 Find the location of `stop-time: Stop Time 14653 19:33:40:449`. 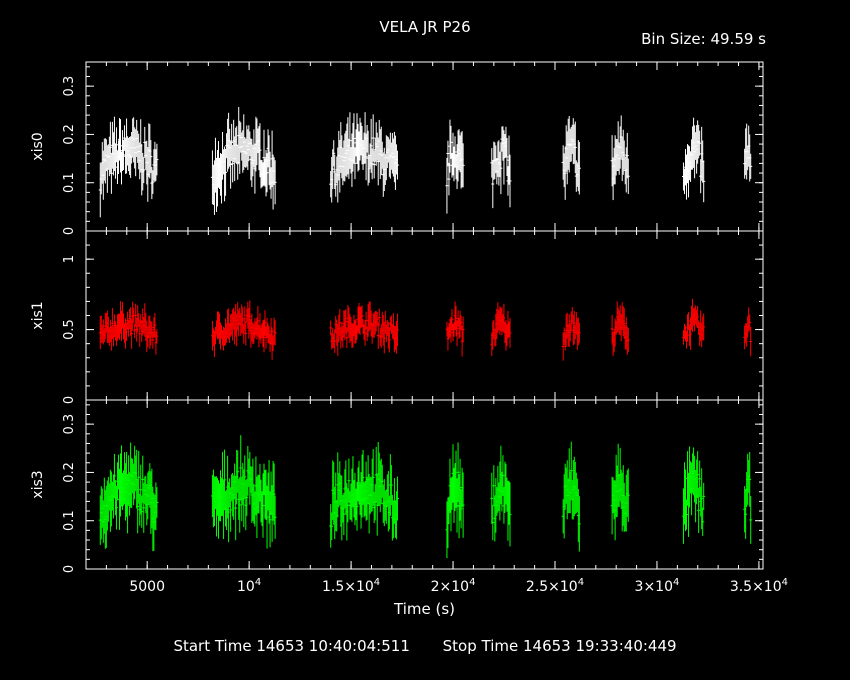

stop-time: Stop Time 14653 19:33:40:449 is located at coordinates (559, 646).